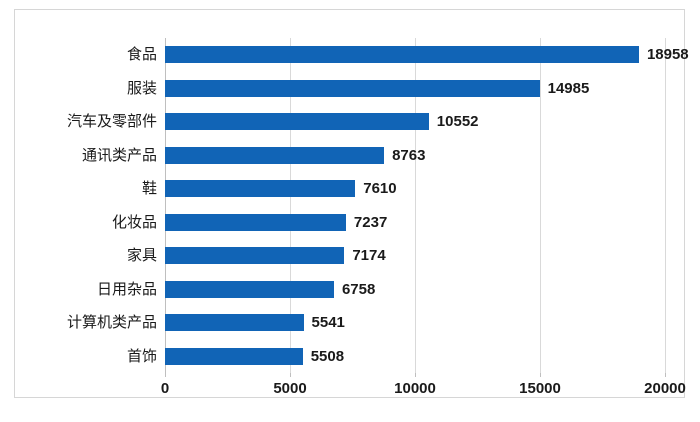 The width and height of the screenshot is (700, 422). What do you see at coordinates (328, 322) in the screenshot?
I see `value-label: 5541` at bounding box center [328, 322].